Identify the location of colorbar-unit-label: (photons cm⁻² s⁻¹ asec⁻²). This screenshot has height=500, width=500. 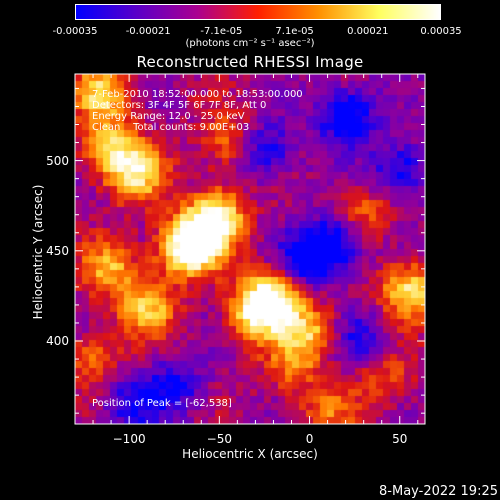
(250, 43).